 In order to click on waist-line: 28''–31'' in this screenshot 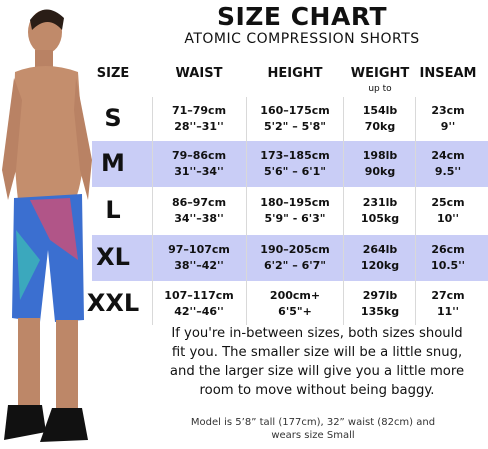, I will do `click(199, 126)`.